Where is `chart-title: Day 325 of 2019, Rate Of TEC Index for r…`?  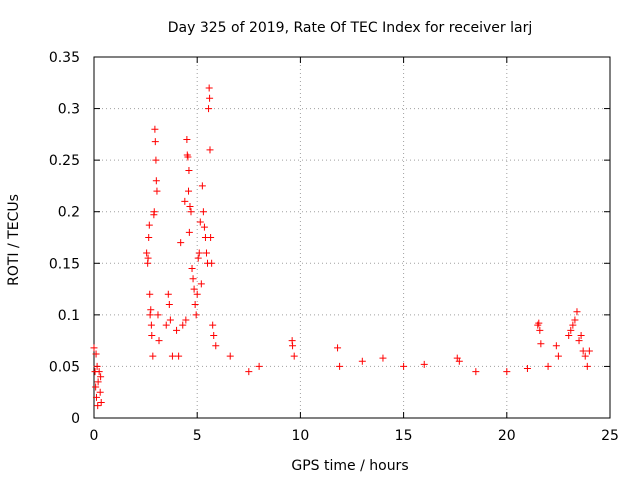
chart-title: Day 325 of 2019, Rate Of TEC Index for r… is located at coordinates (350, 28).